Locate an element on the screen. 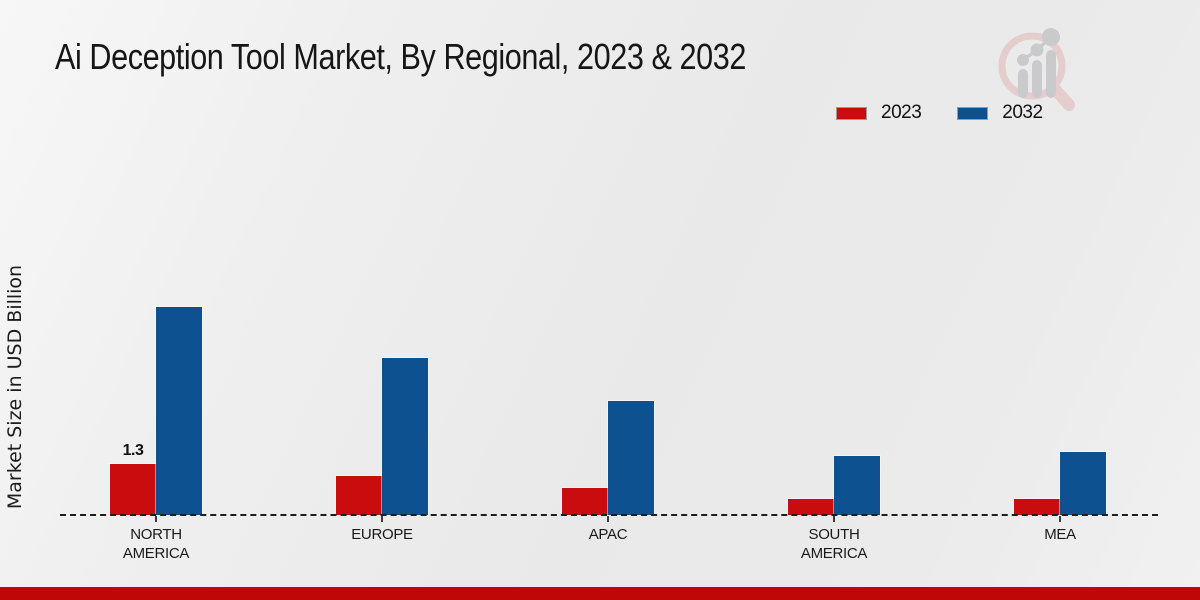  bar-2032-south-america is located at coordinates (857, 485).